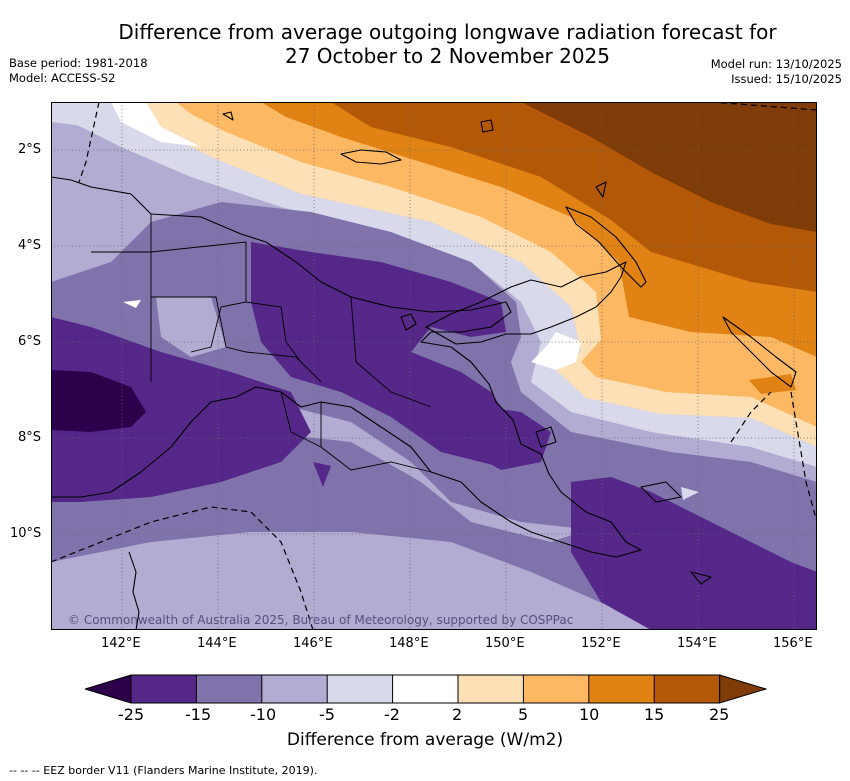 The image size is (850, 781). What do you see at coordinates (526, 303) in the screenshot?
I see `new-britain-coast` at bounding box center [526, 303].